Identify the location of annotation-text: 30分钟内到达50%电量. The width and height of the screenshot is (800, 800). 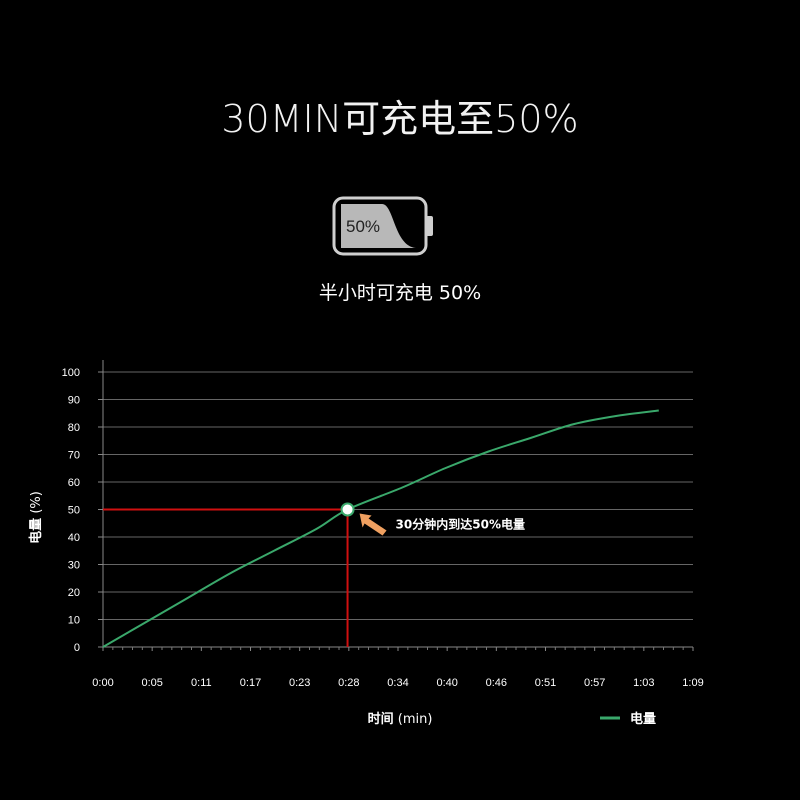
(460, 524).